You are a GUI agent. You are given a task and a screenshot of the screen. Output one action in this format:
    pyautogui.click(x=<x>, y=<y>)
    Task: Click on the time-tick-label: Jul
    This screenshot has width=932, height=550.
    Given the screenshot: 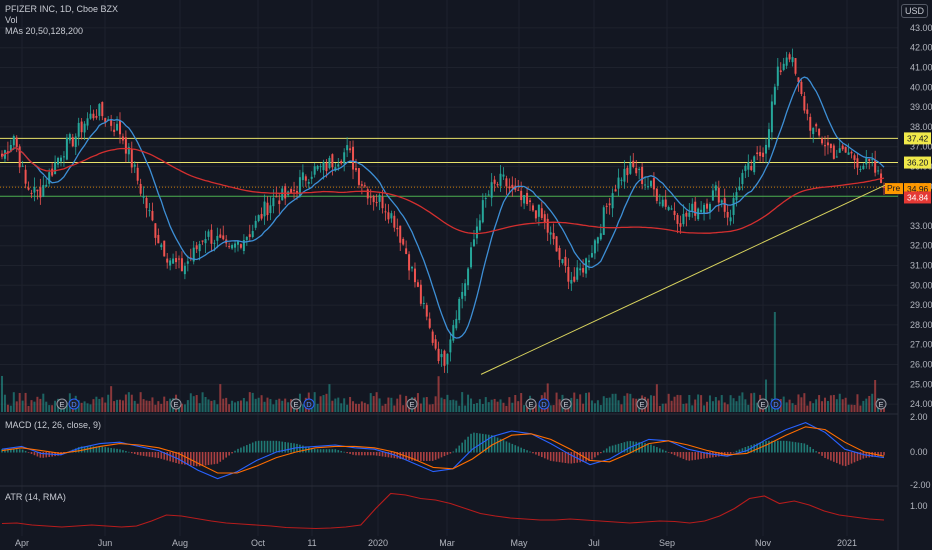 What is the action you would take?
    pyautogui.click(x=594, y=543)
    